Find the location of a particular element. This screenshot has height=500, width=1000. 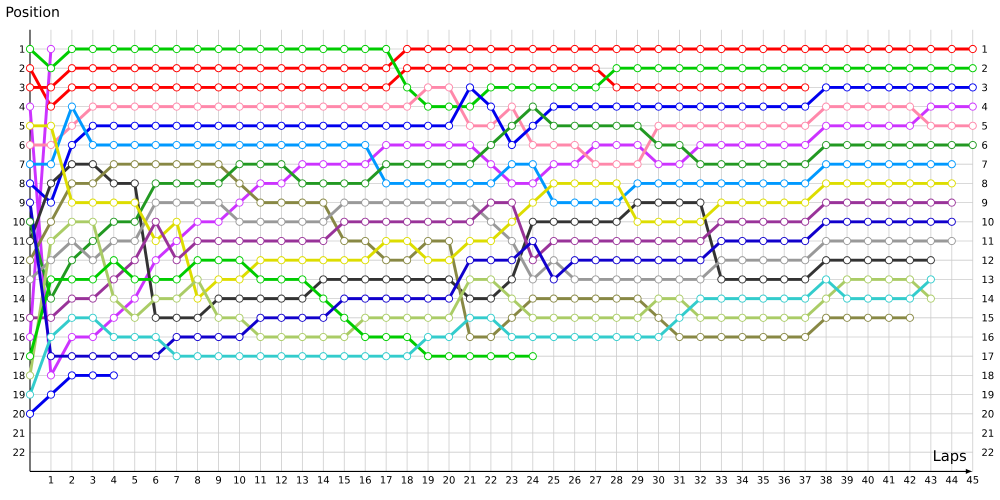

x-tick-label: 33 is located at coordinates (721, 480).